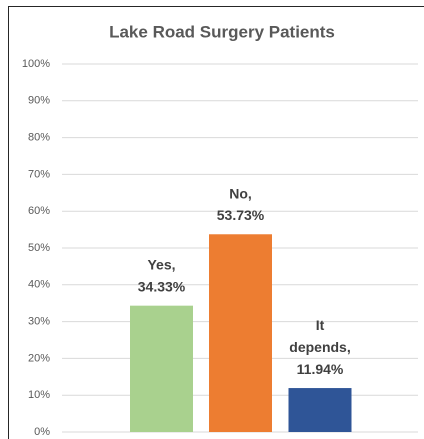 The width and height of the screenshot is (424, 439). What do you see at coordinates (39, 211) in the screenshot?
I see `y-tick-label: 60%` at bounding box center [39, 211].